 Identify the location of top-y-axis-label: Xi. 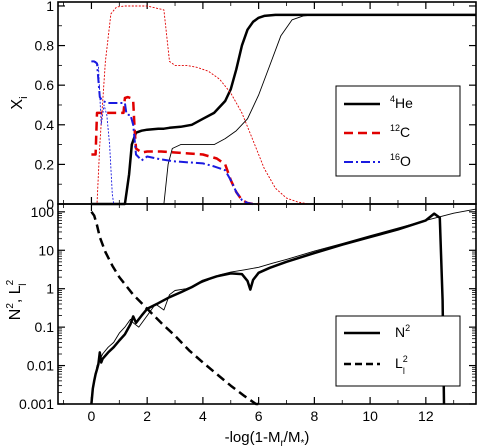
(19, 102).